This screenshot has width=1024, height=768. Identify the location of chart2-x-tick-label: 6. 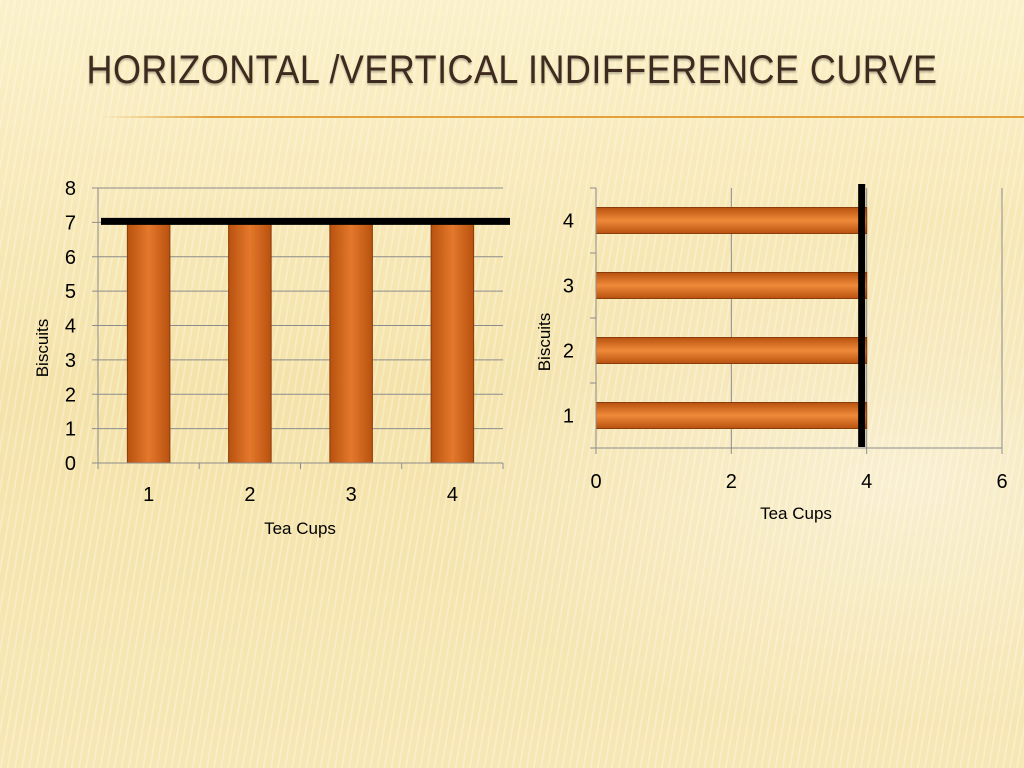
(1001, 482).